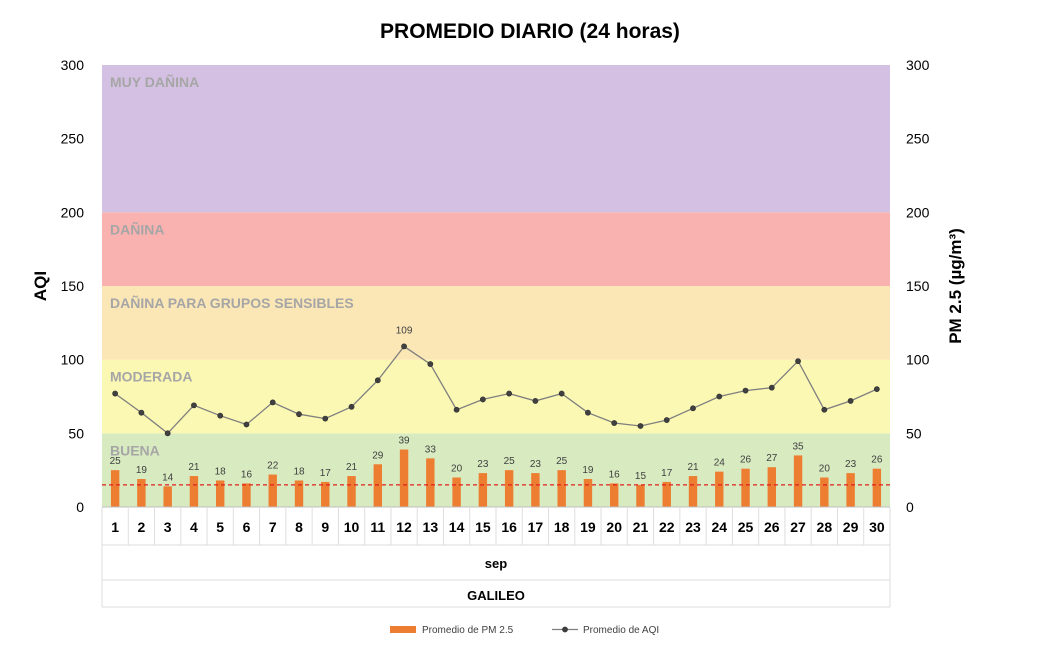 The width and height of the screenshot is (1059, 652). I want to click on pm25-bar-label-28: 20, so click(825, 469).